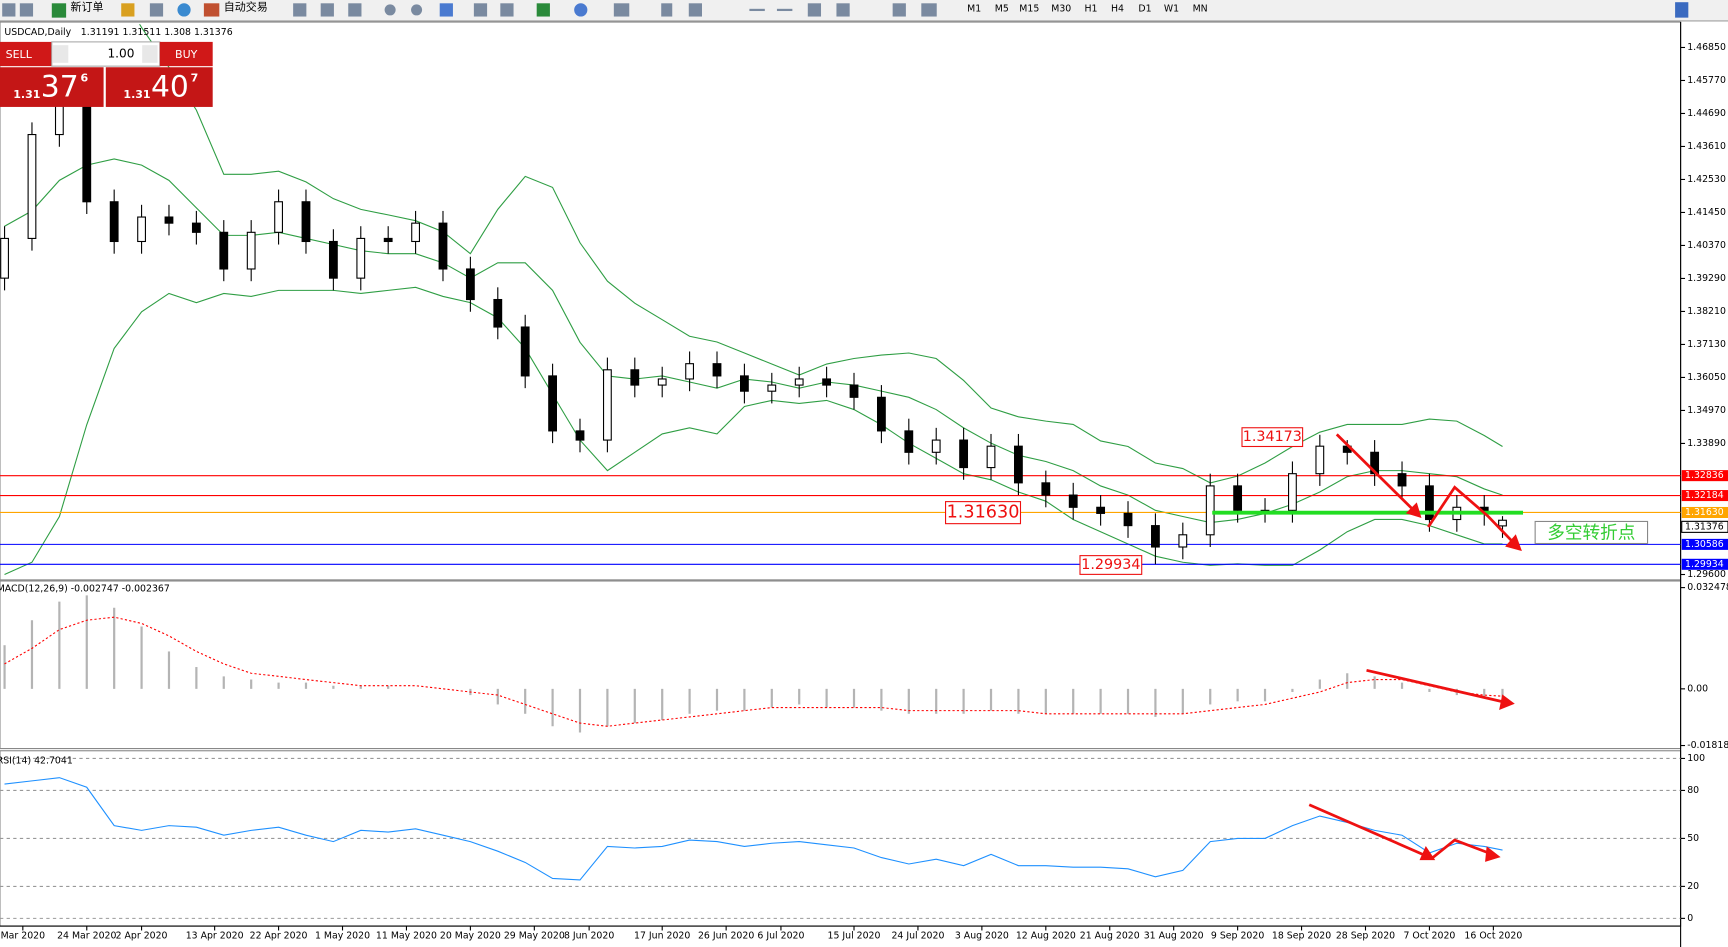 This screenshot has width=1728, height=947. Describe the element at coordinates (1091, 8) in the screenshot. I see `timeframe-button: H1` at that location.